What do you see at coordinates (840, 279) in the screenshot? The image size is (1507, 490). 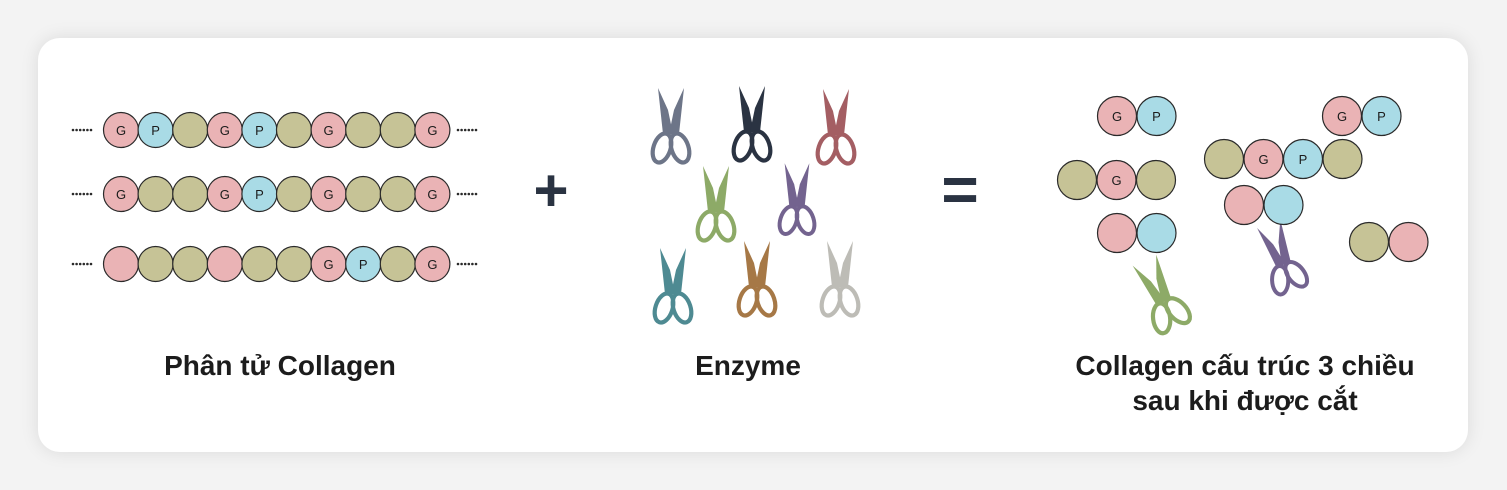 I see `scissors-gray` at bounding box center [840, 279].